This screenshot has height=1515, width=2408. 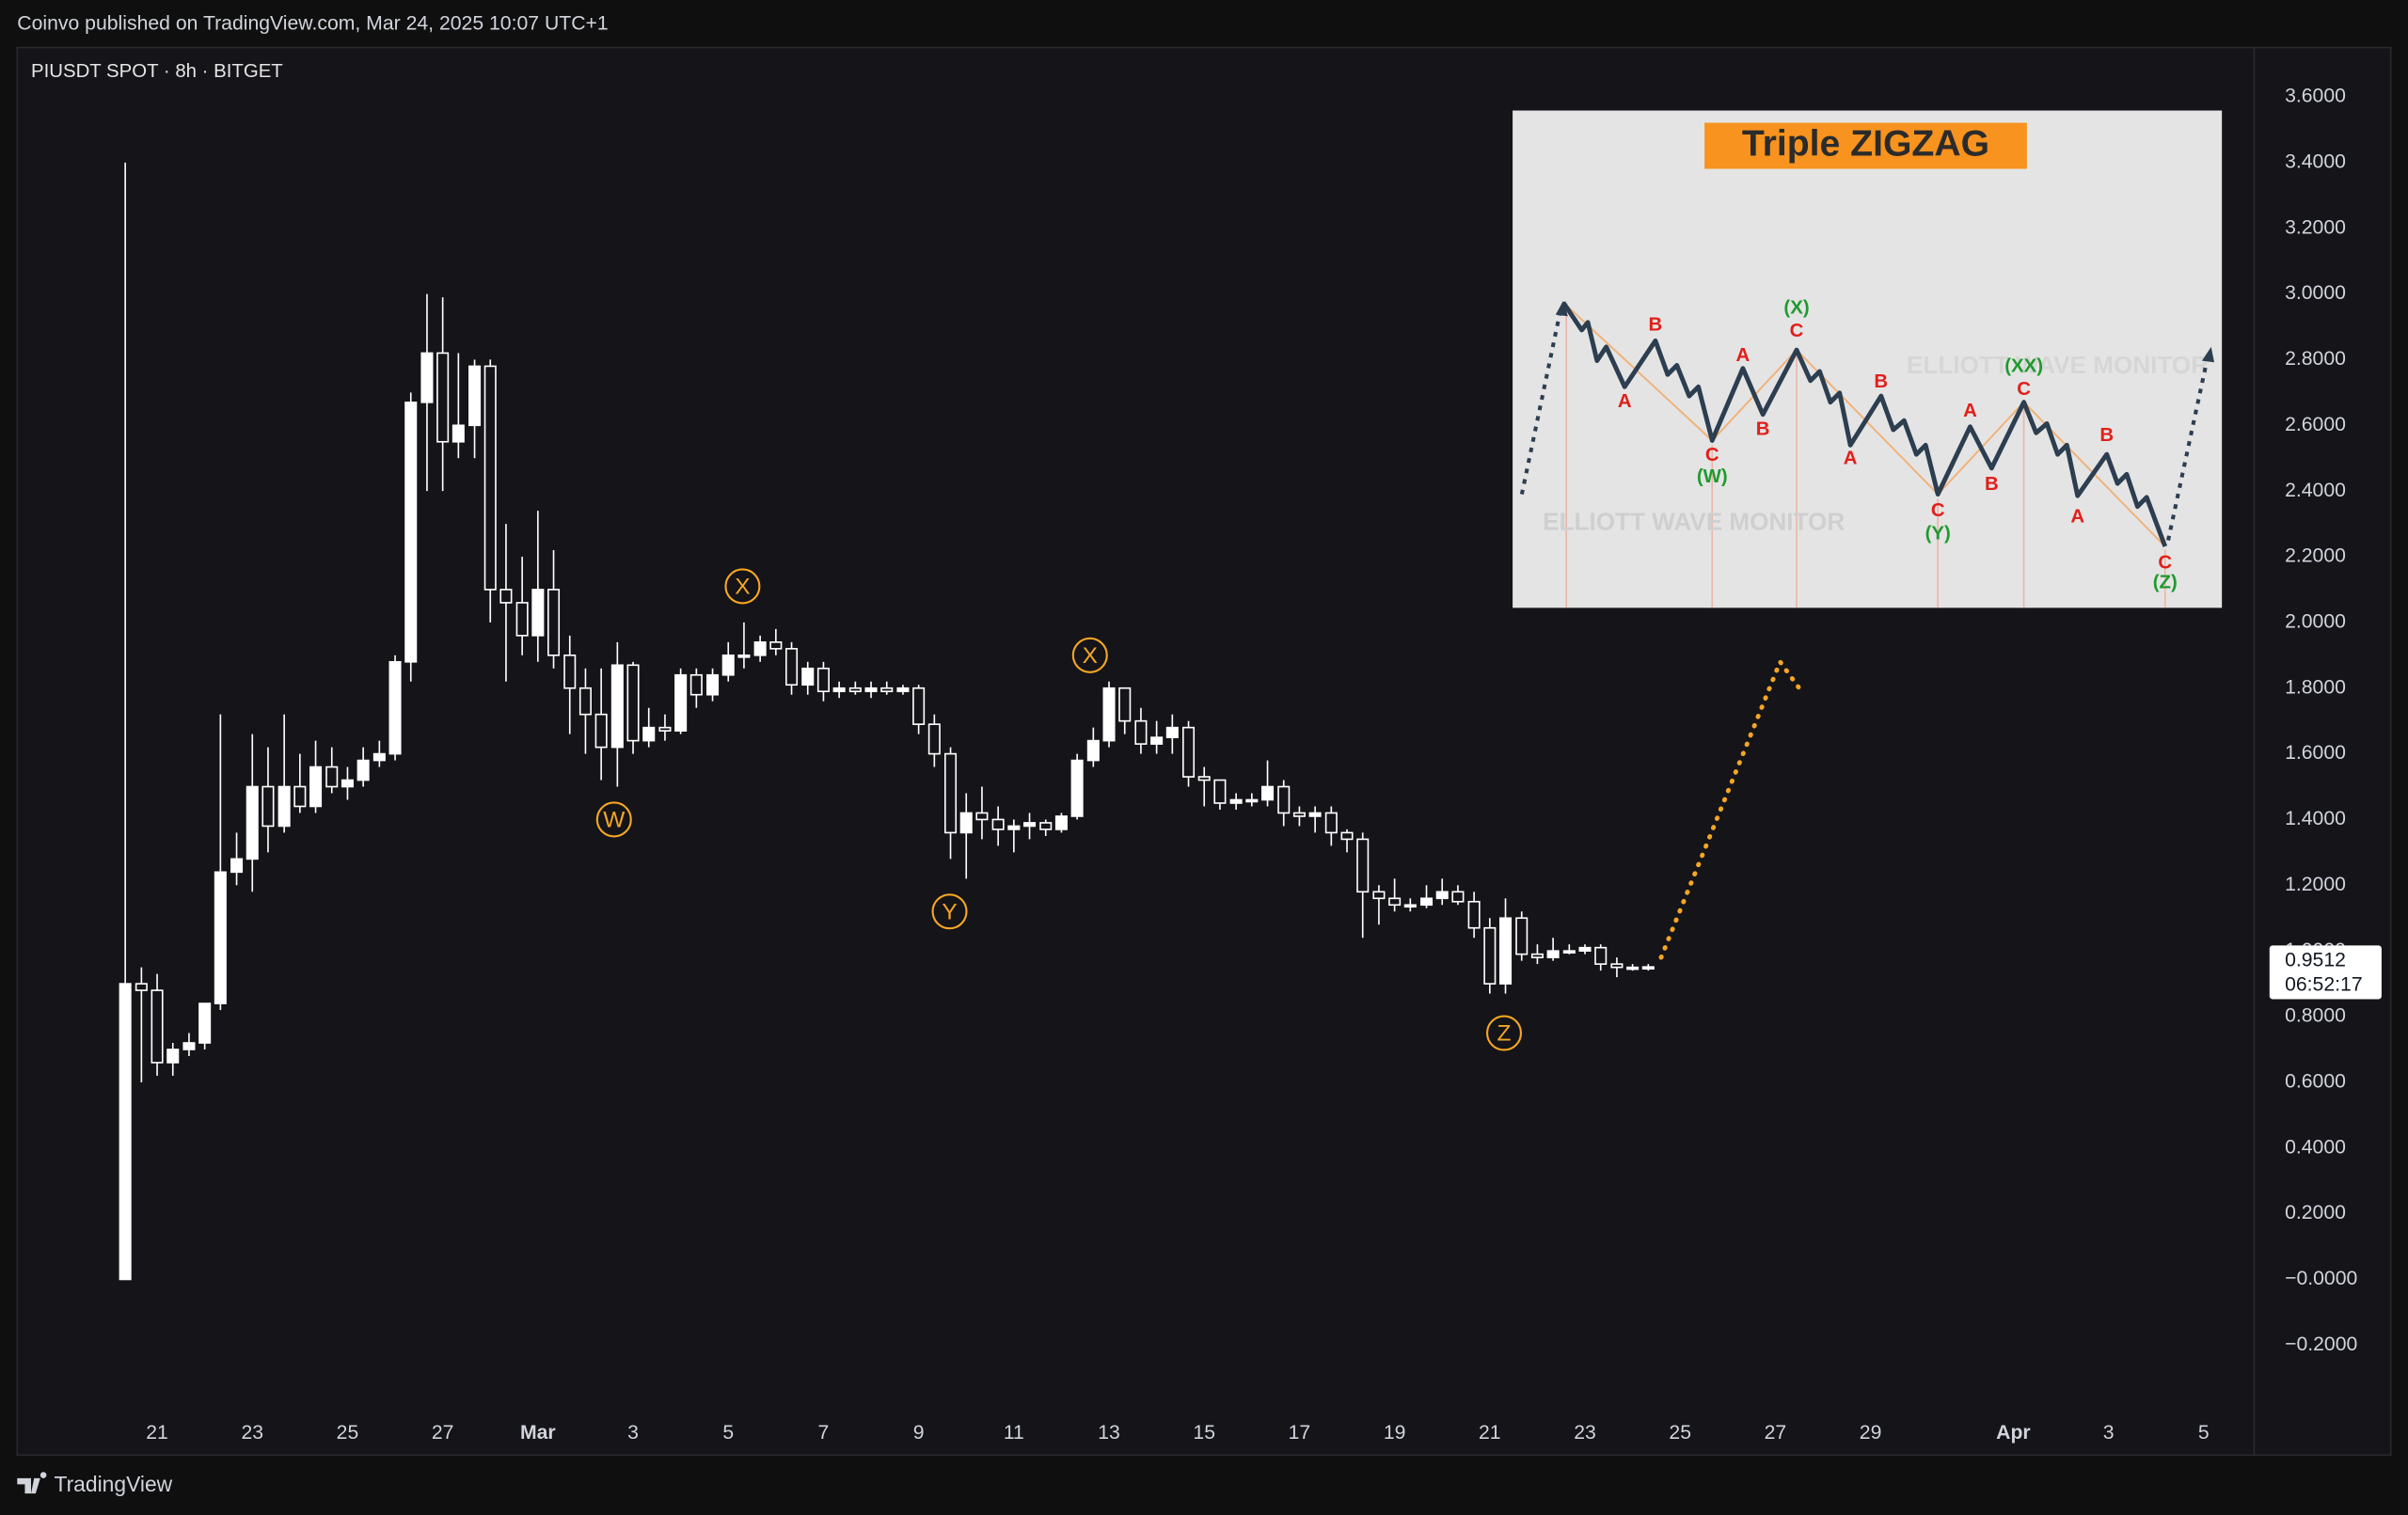 I want to click on wave-label: Y, so click(x=950, y=911).